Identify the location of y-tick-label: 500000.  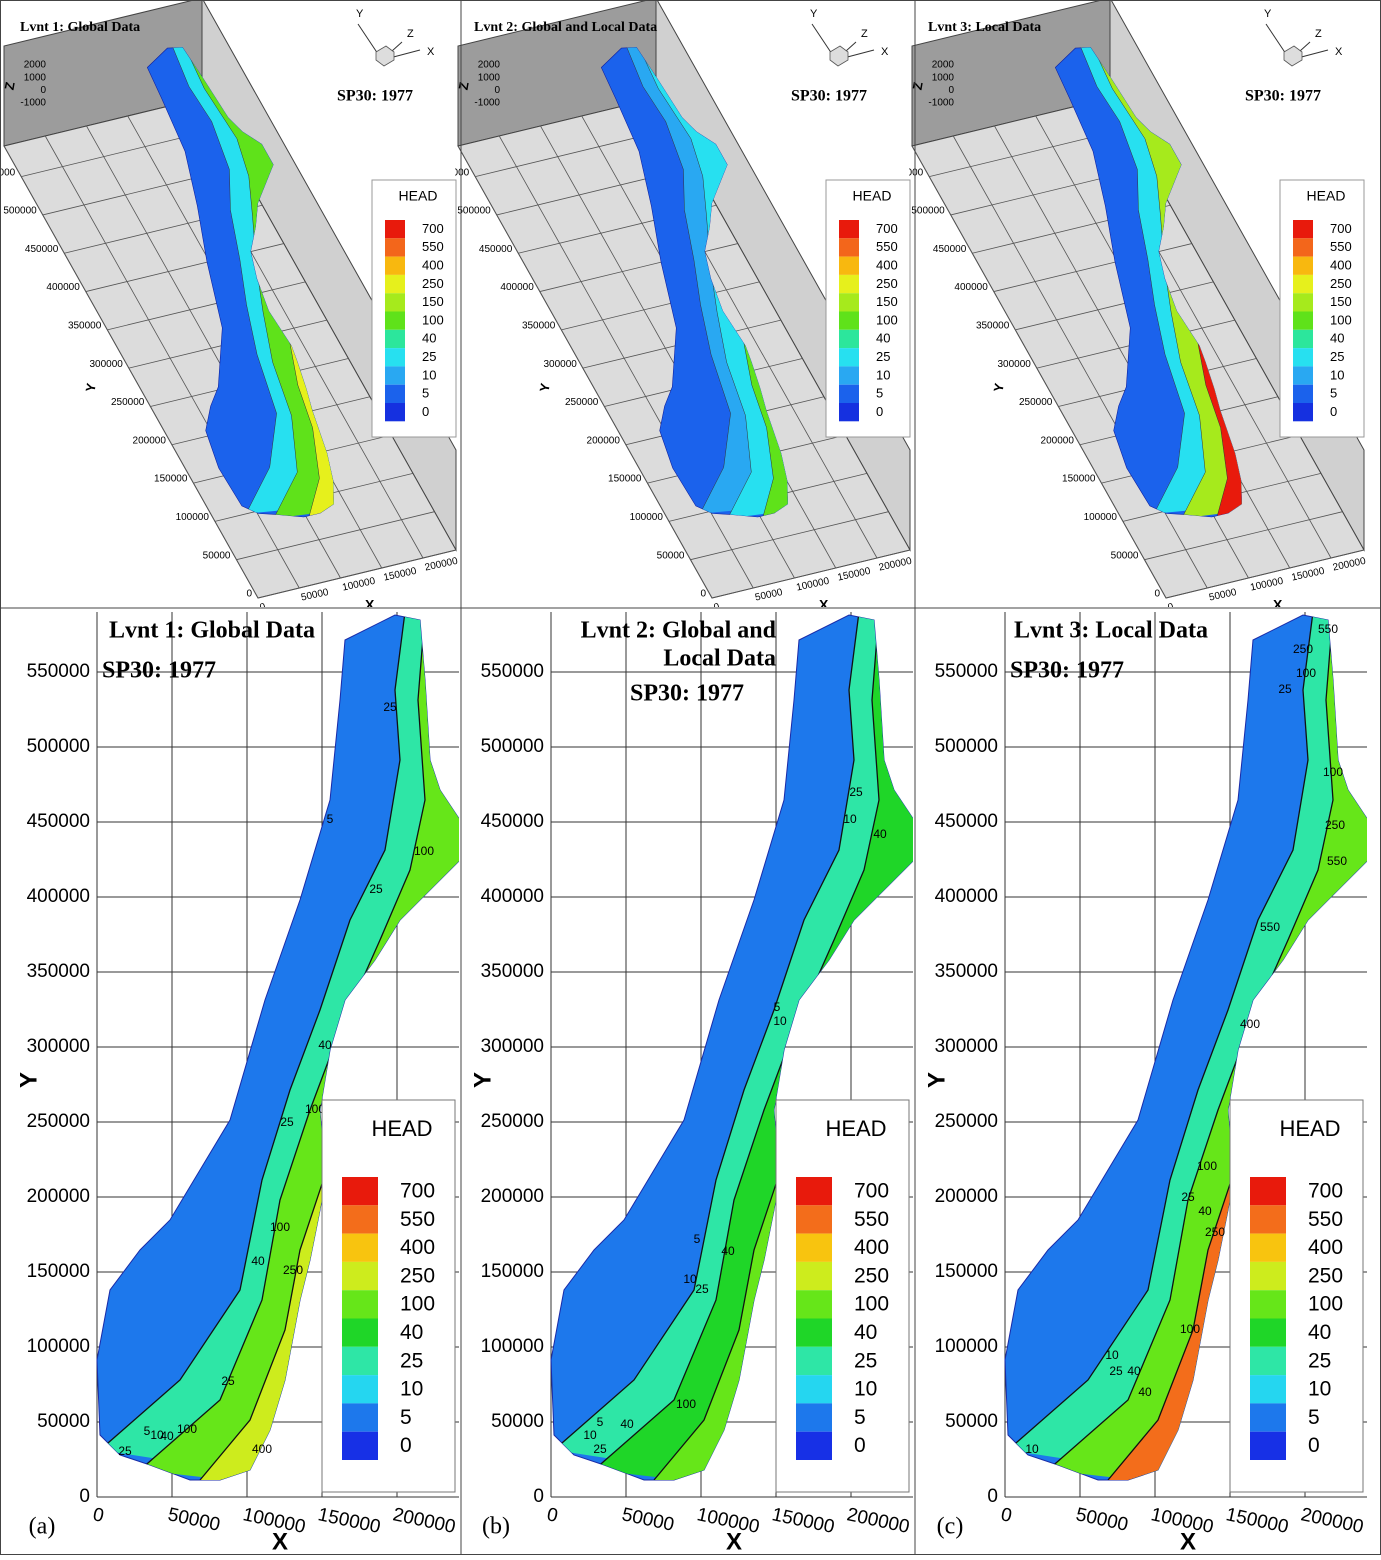
(928, 211).